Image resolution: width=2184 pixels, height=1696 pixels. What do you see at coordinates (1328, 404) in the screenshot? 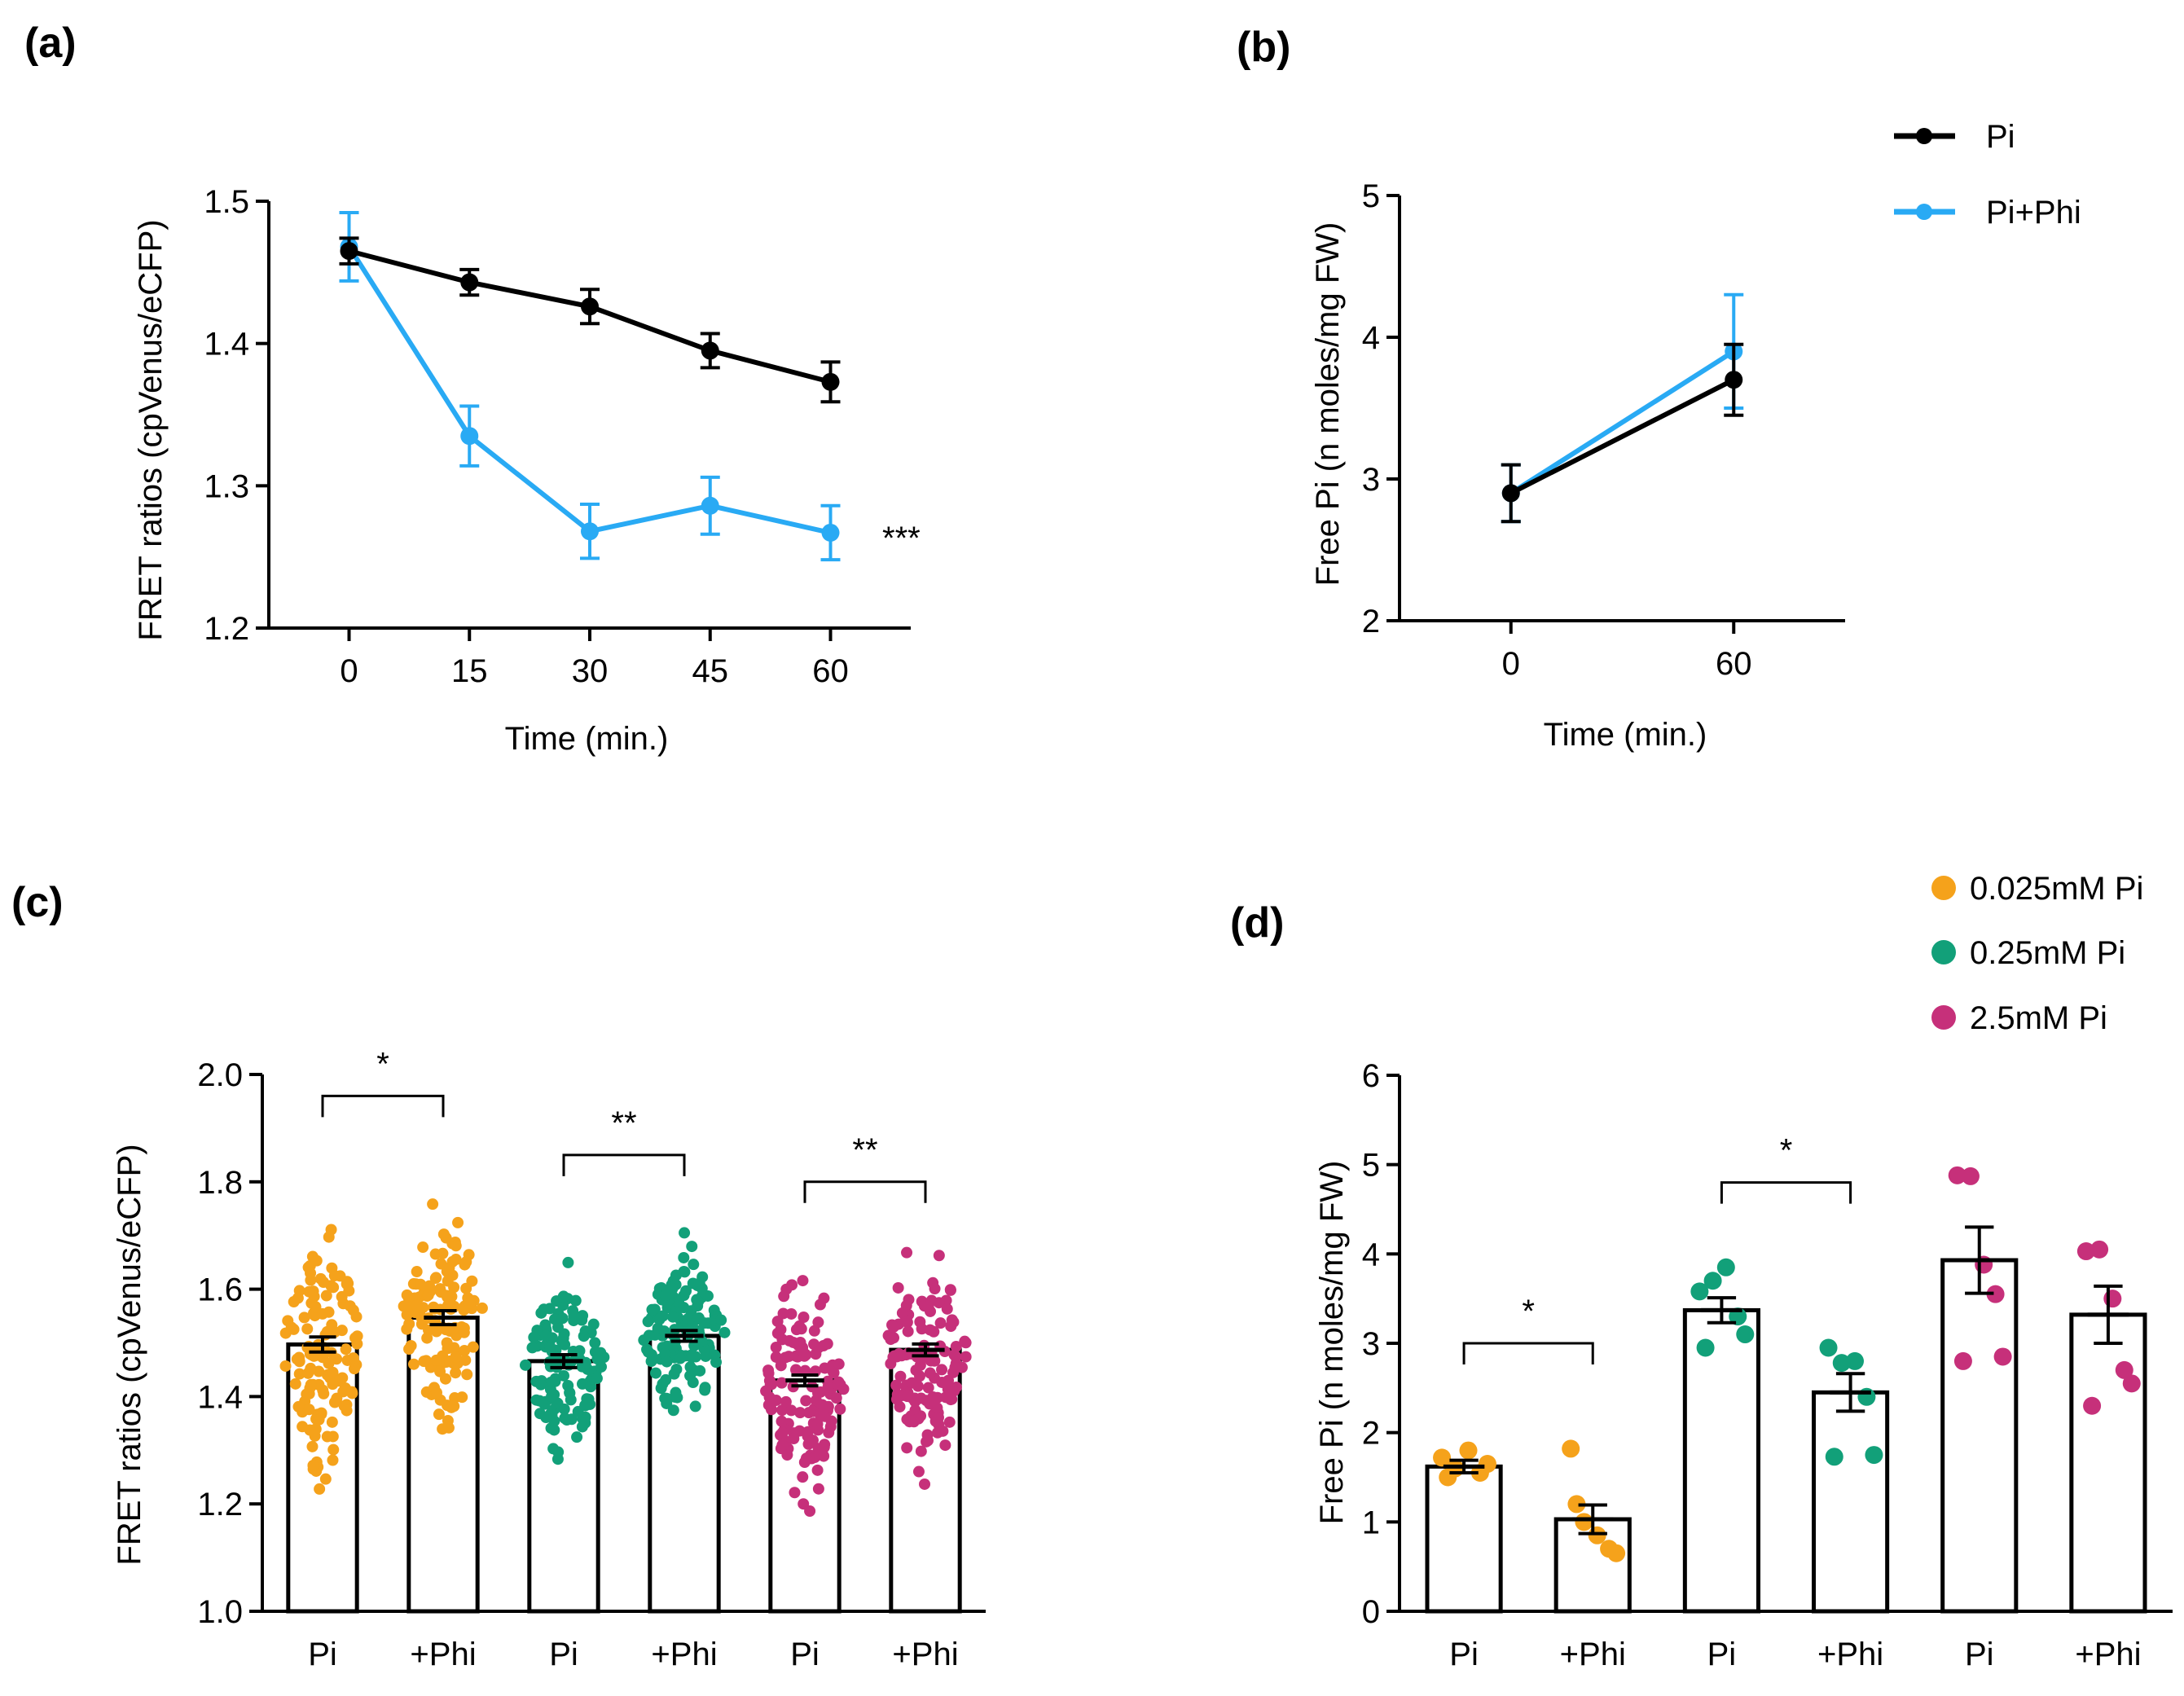
I see `panel-b-ylabel: Free Pi (n moles/mg FW)` at bounding box center [1328, 404].